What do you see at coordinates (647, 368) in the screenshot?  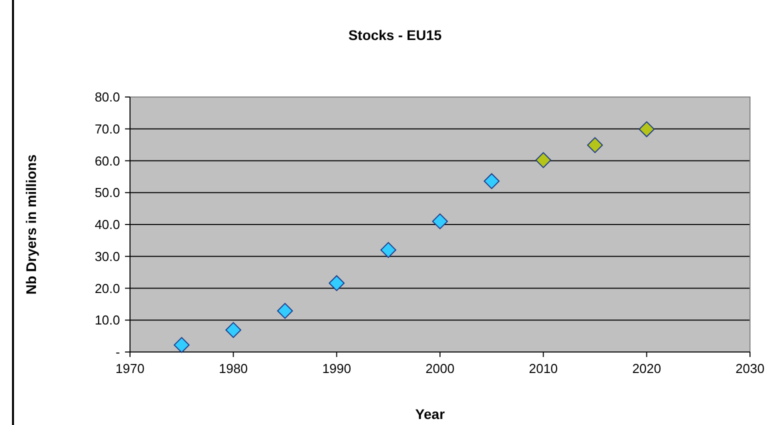 I see `x-tick-label: 2020` at bounding box center [647, 368].